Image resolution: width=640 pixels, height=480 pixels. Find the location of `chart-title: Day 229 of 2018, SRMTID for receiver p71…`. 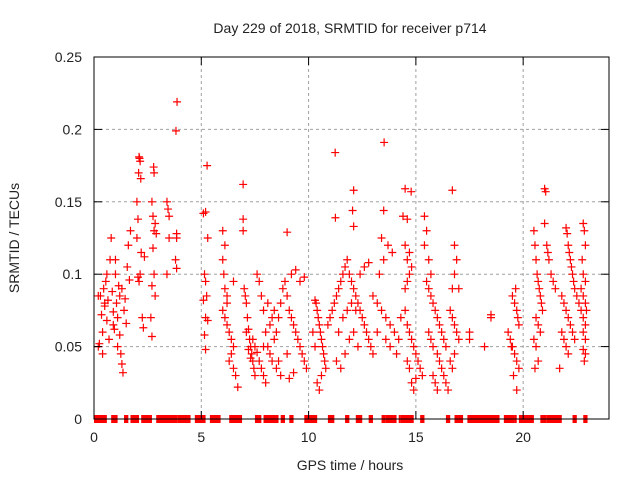

chart-title: Day 229 of 2018, SRMTID for receiver p71… is located at coordinates (349, 28).